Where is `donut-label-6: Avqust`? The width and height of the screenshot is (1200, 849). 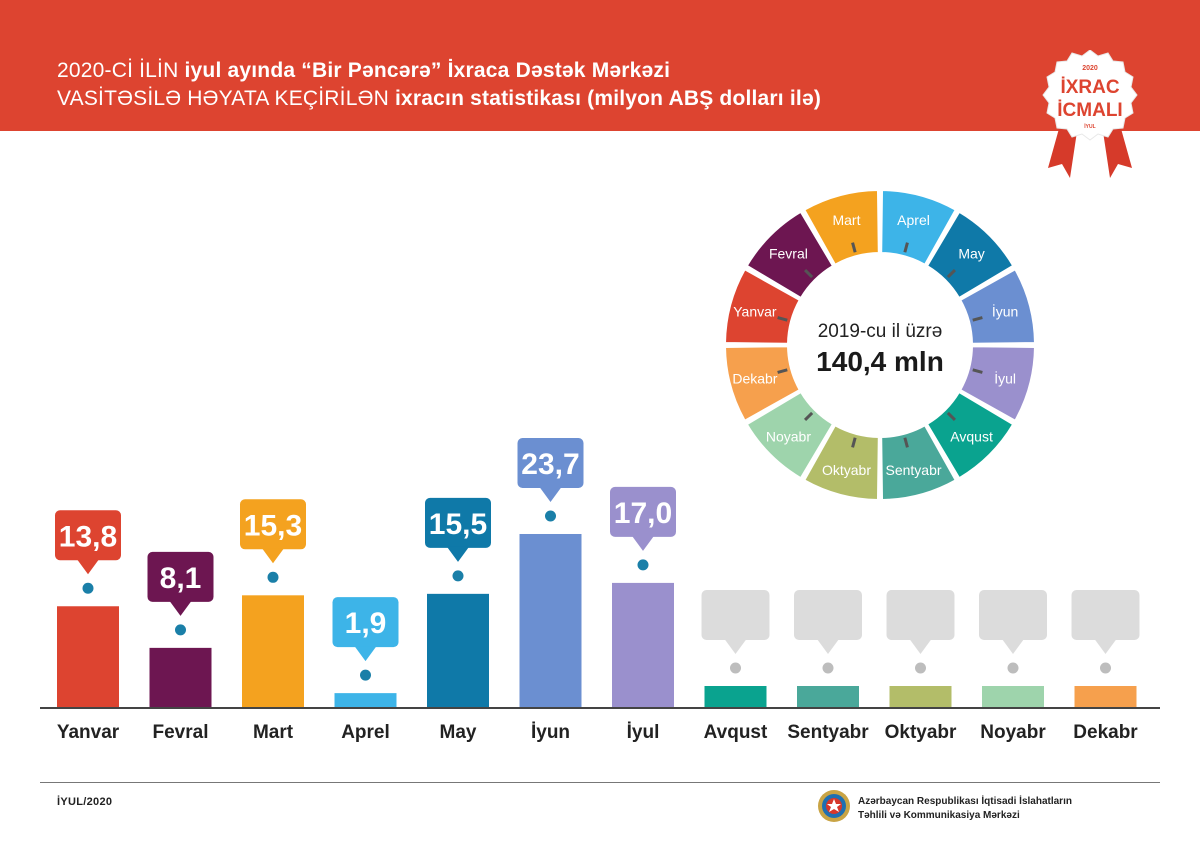 donut-label-6: Avqust is located at coordinates (971, 437).